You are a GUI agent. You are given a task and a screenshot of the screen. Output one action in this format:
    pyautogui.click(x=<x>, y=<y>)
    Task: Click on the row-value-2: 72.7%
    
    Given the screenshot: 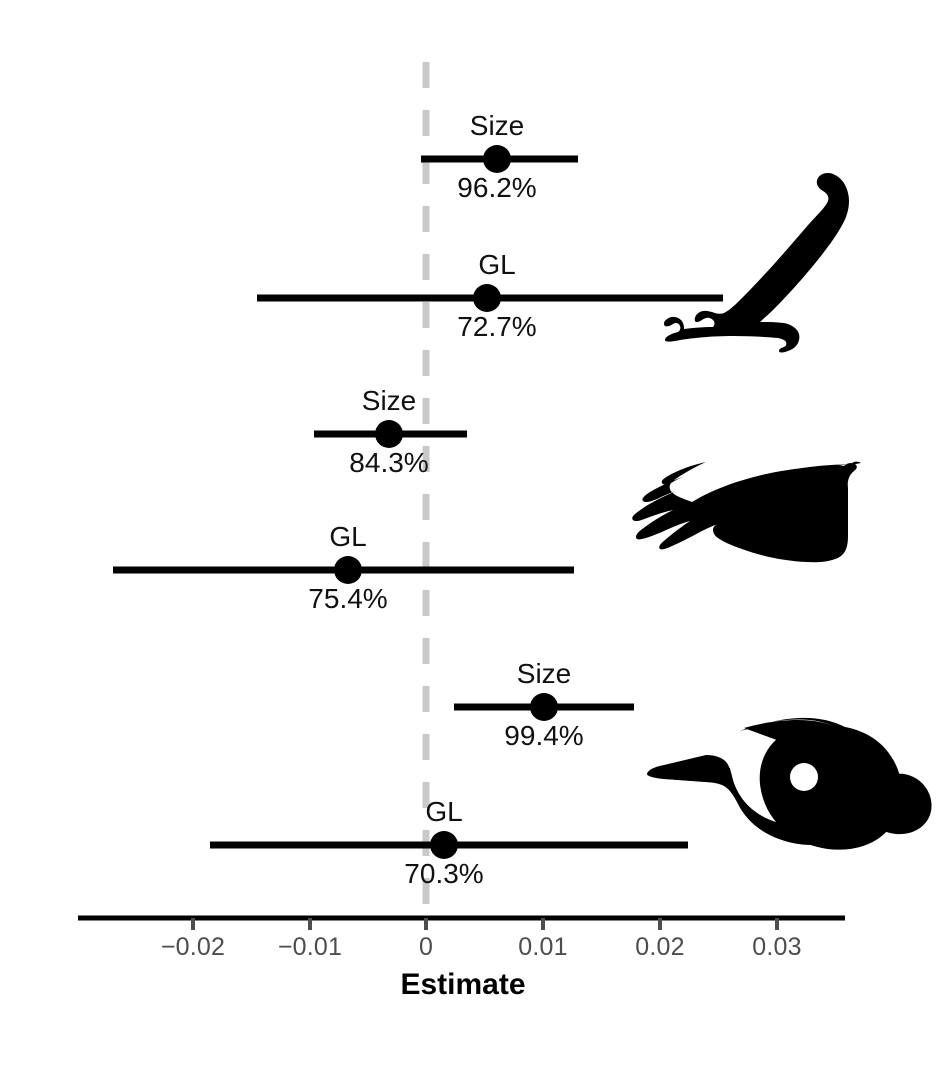 What is the action you would take?
    pyautogui.click(x=497, y=326)
    